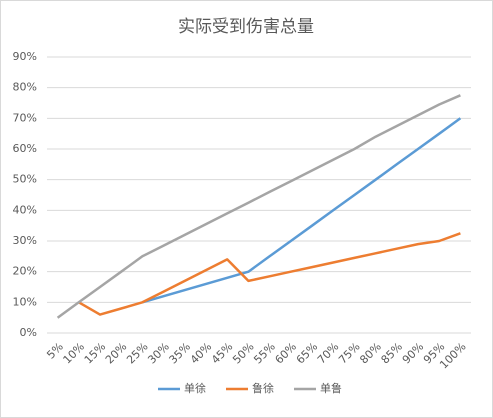  I want to click on legend-label: 单徐, so click(195, 388).